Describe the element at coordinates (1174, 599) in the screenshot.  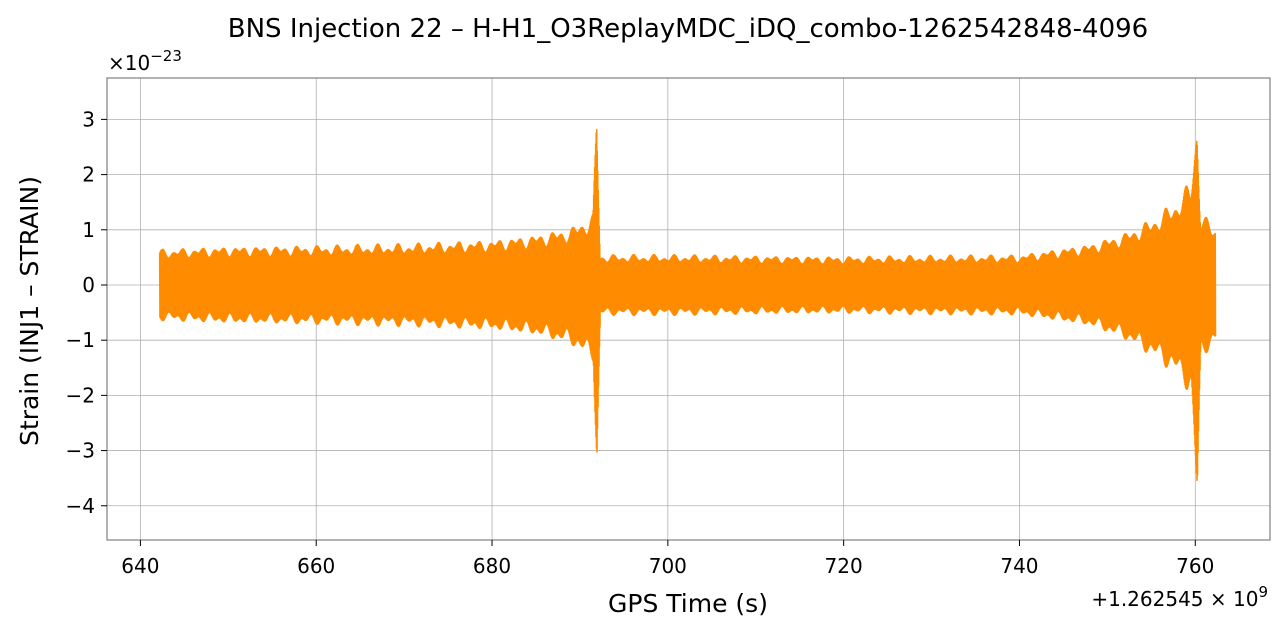
I see `x-offset-base: +1.262545 × 10` at that location.